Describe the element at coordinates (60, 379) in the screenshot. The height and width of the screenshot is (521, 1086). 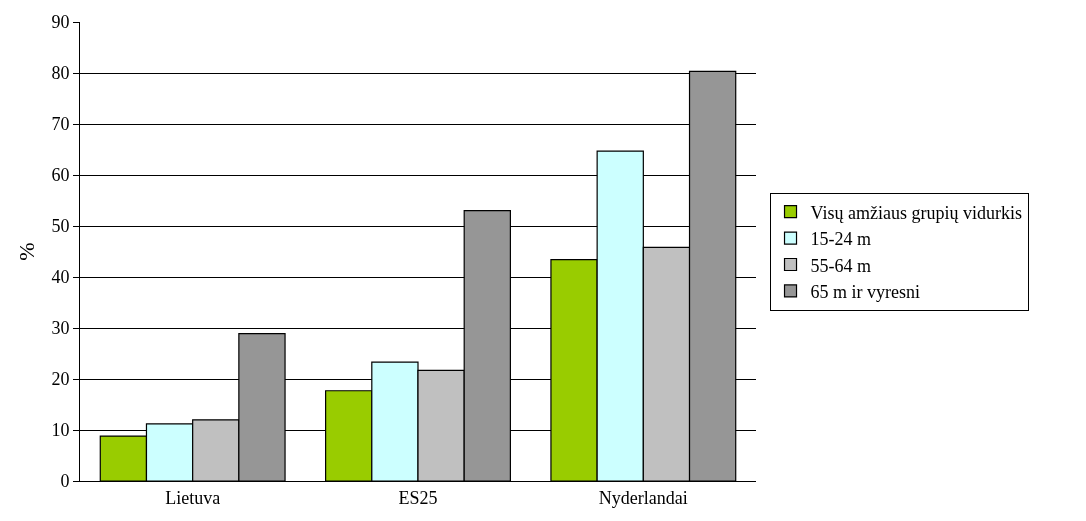
I see `y-tick-label: 20` at that location.